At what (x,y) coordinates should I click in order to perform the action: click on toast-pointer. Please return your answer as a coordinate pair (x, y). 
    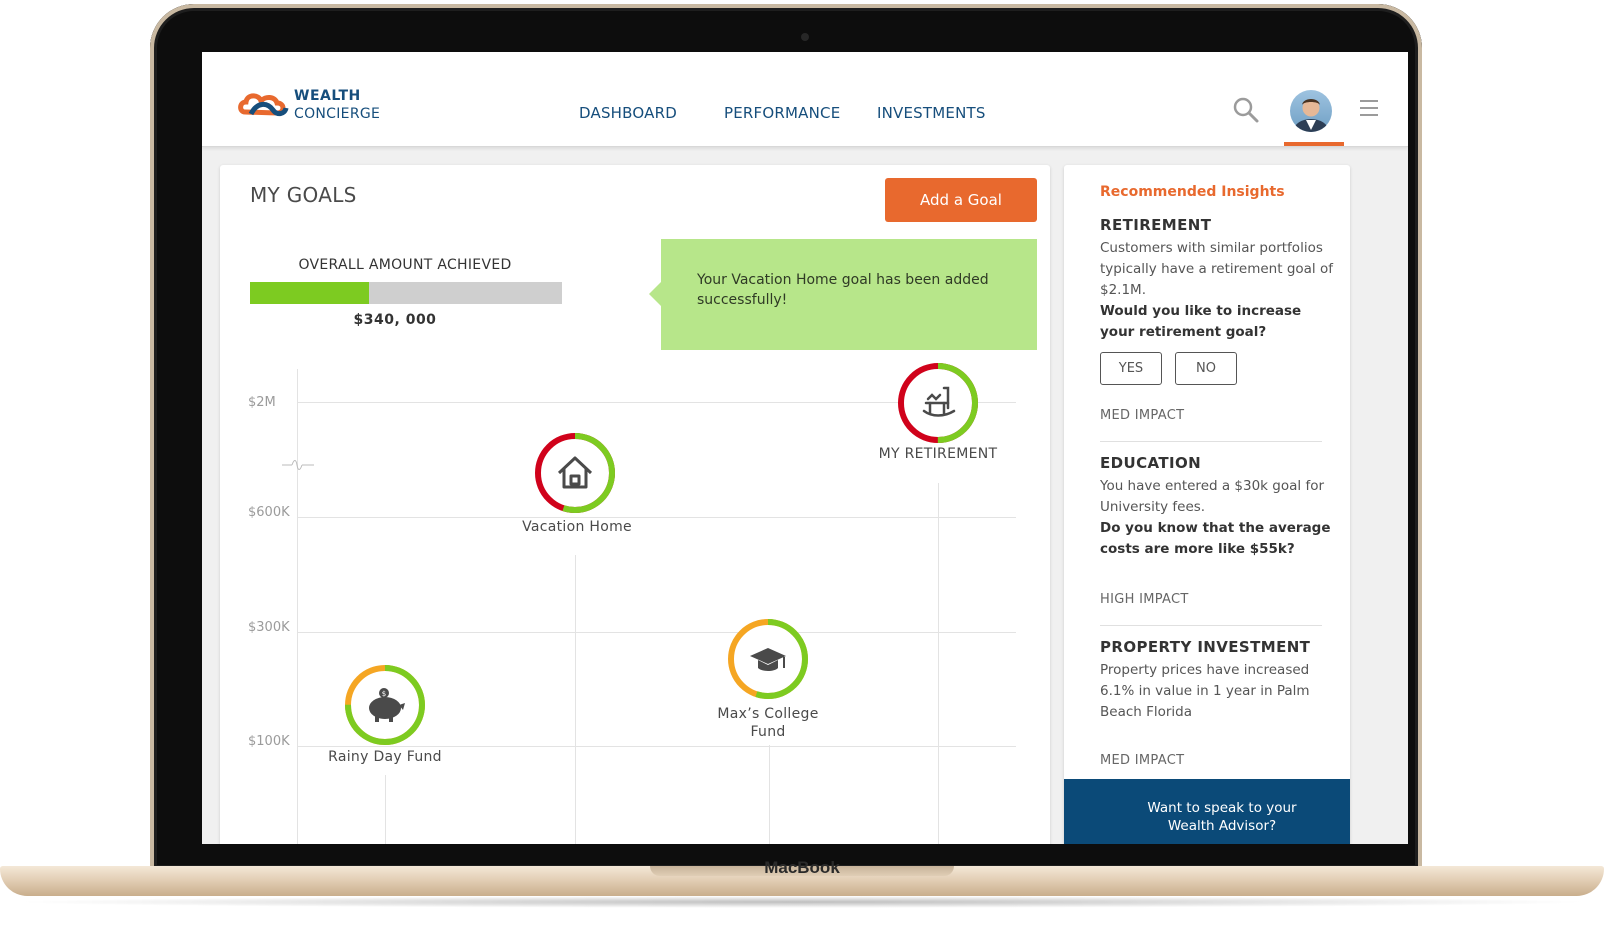
    Looking at the image, I should click on (655, 294).